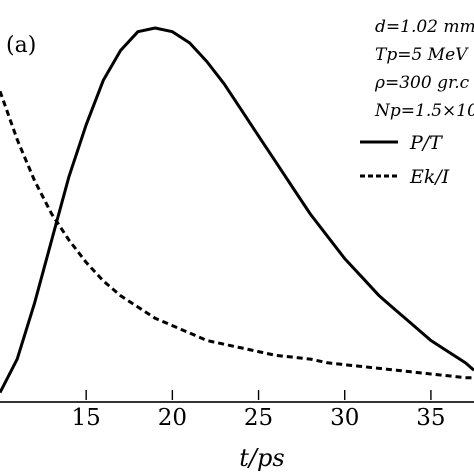  Describe the element at coordinates (344, 418) in the screenshot. I see `x-tick-label: 30` at that location.